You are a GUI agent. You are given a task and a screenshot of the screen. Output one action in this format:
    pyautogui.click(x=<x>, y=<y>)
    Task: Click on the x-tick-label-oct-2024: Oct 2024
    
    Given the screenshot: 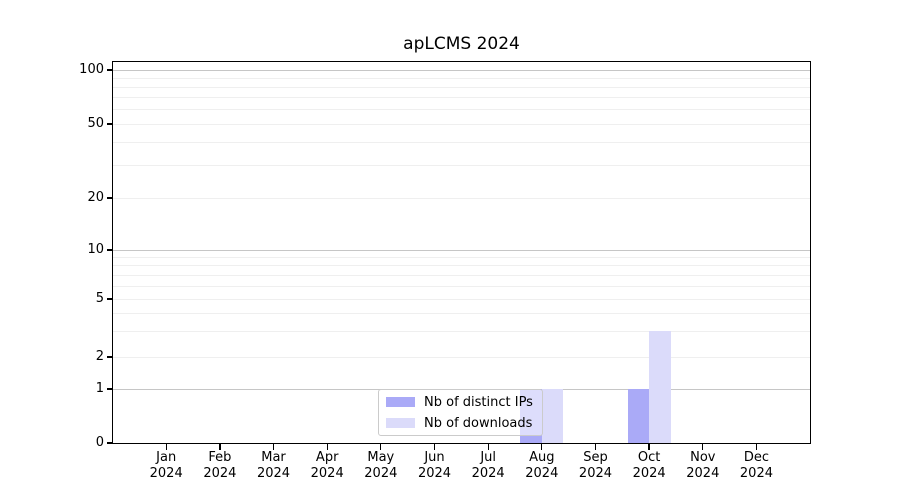 What is the action you would take?
    pyautogui.click(x=649, y=465)
    